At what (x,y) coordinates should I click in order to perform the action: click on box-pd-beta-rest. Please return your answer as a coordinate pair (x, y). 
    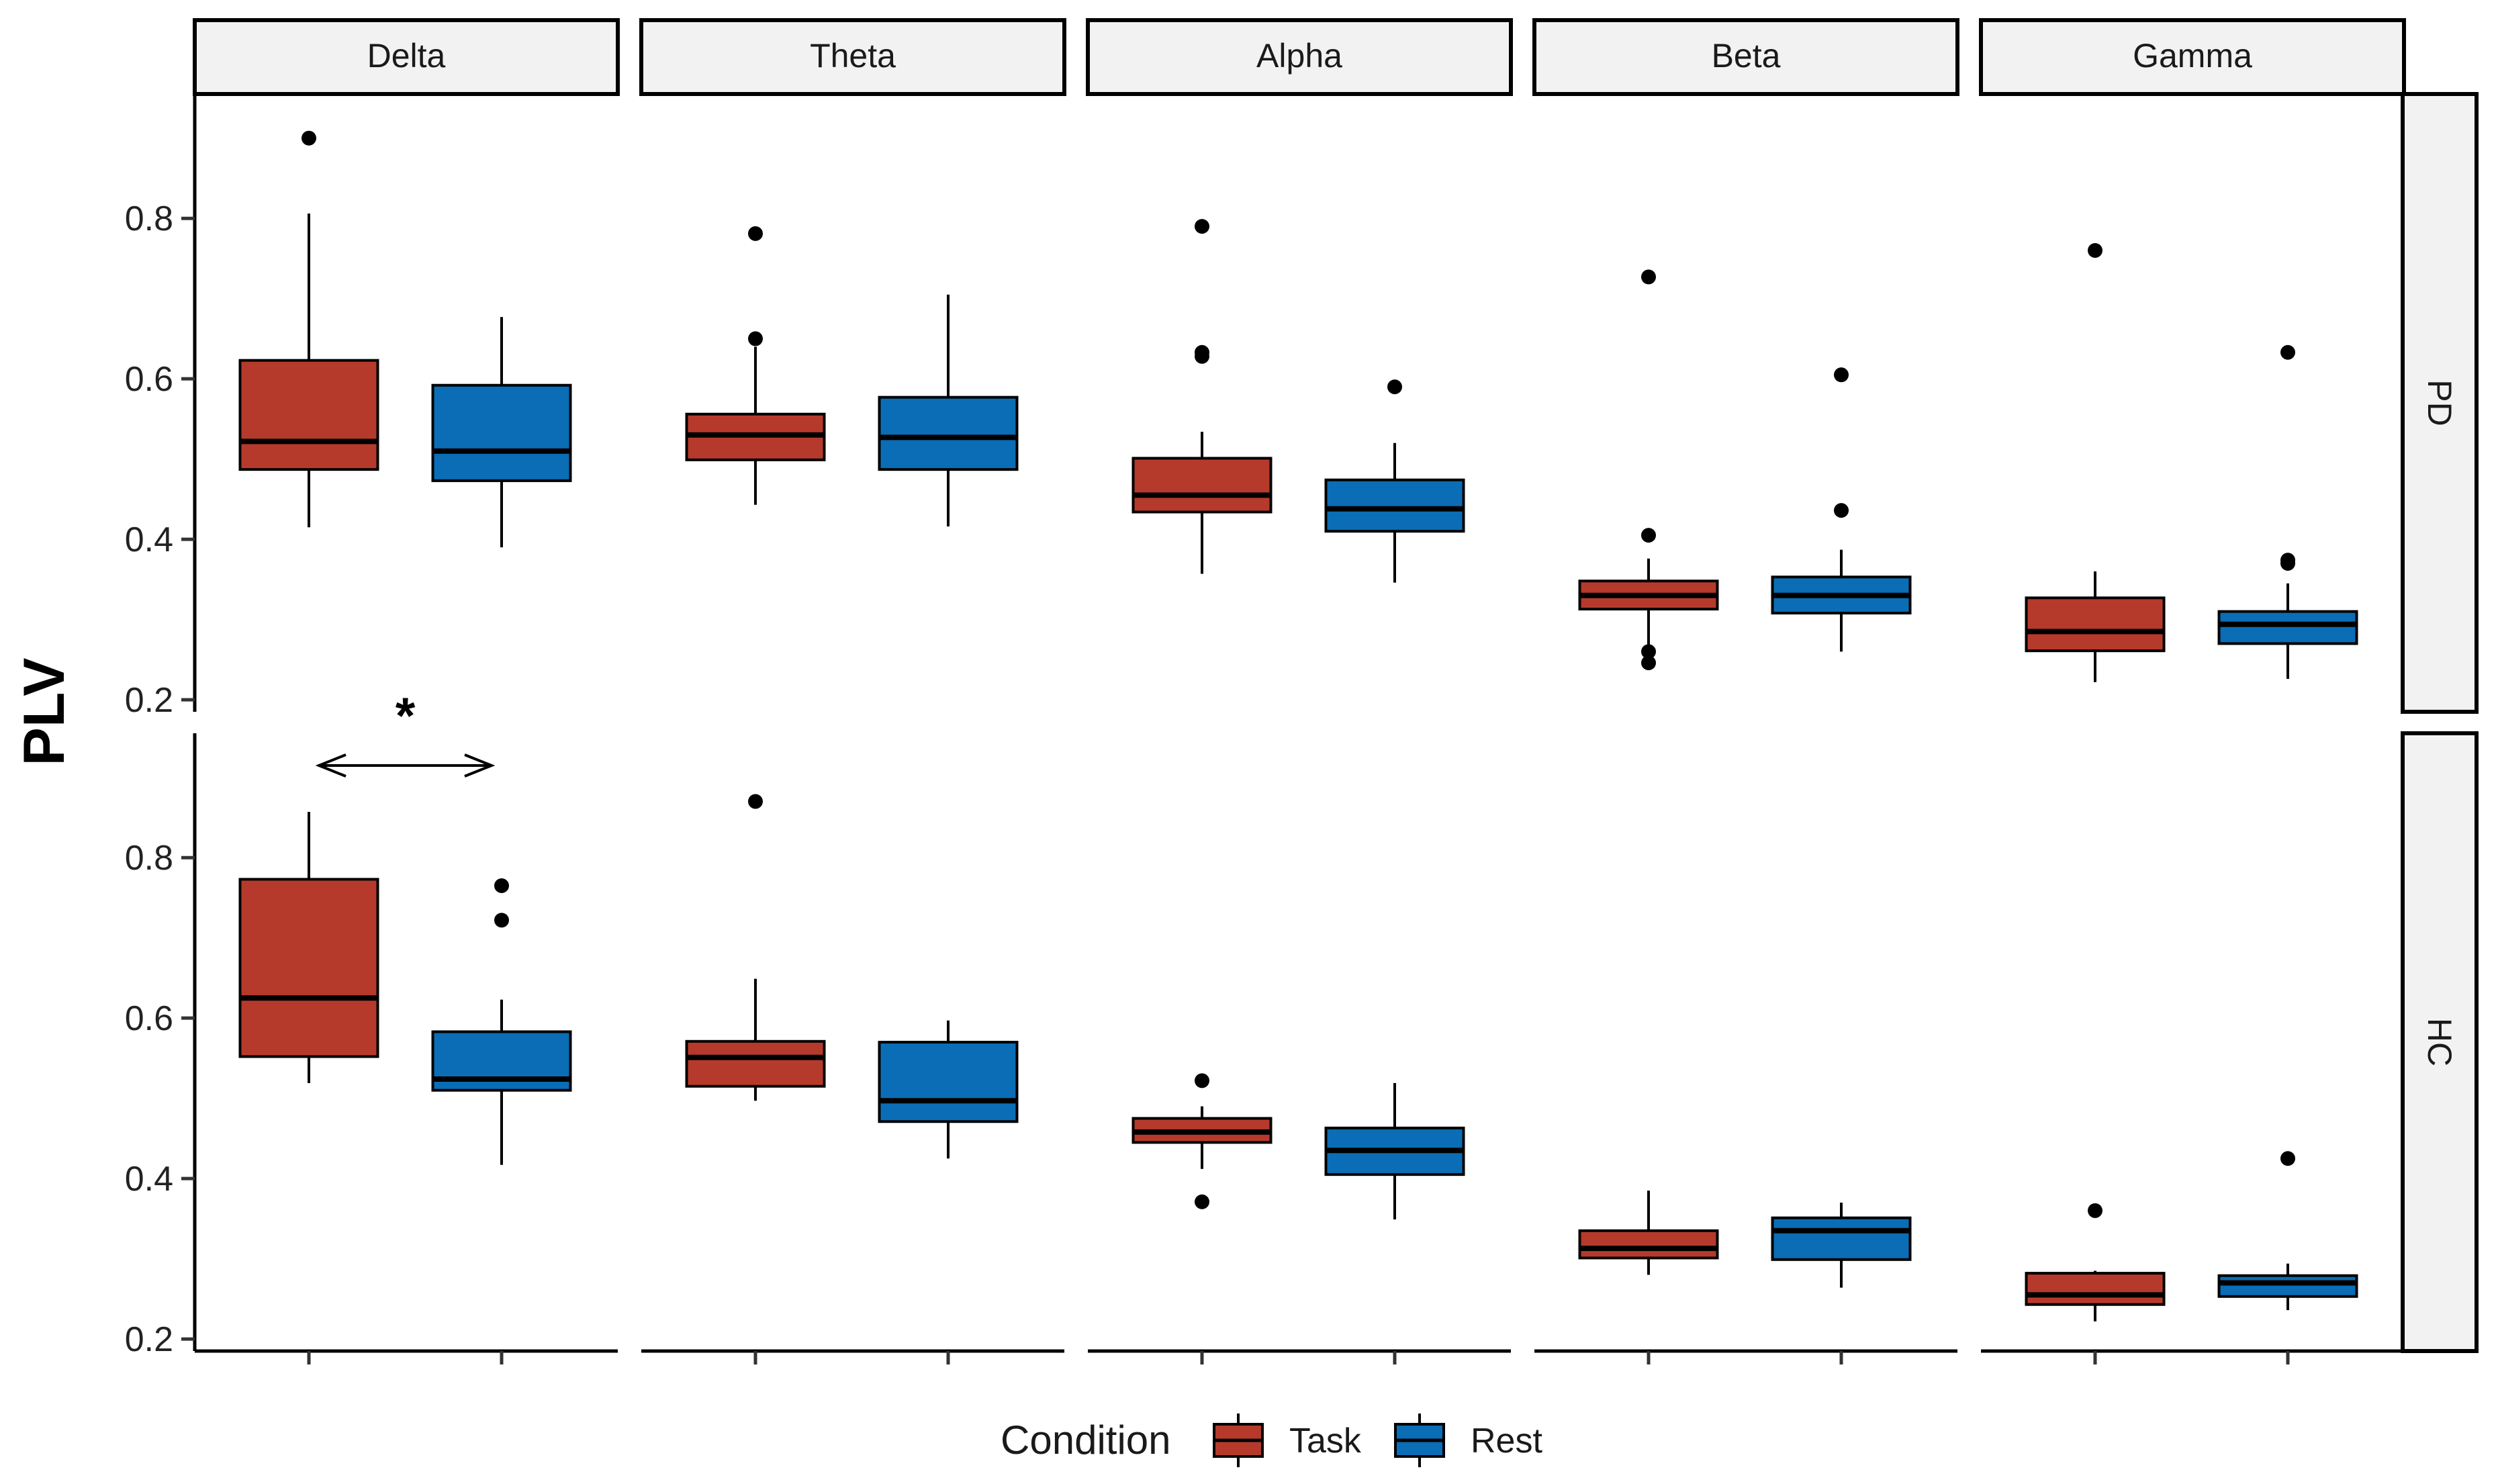
    Looking at the image, I should click on (1841, 509).